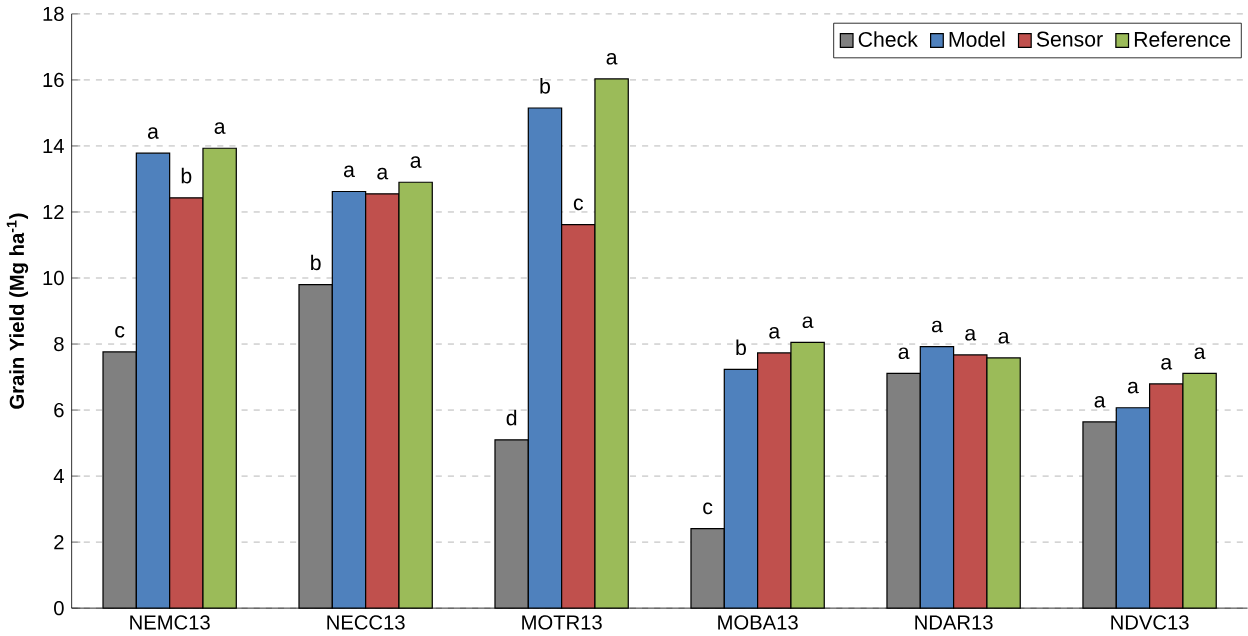  Describe the element at coordinates (1182, 39) in the screenshot. I see `legend-label: Reference` at that location.